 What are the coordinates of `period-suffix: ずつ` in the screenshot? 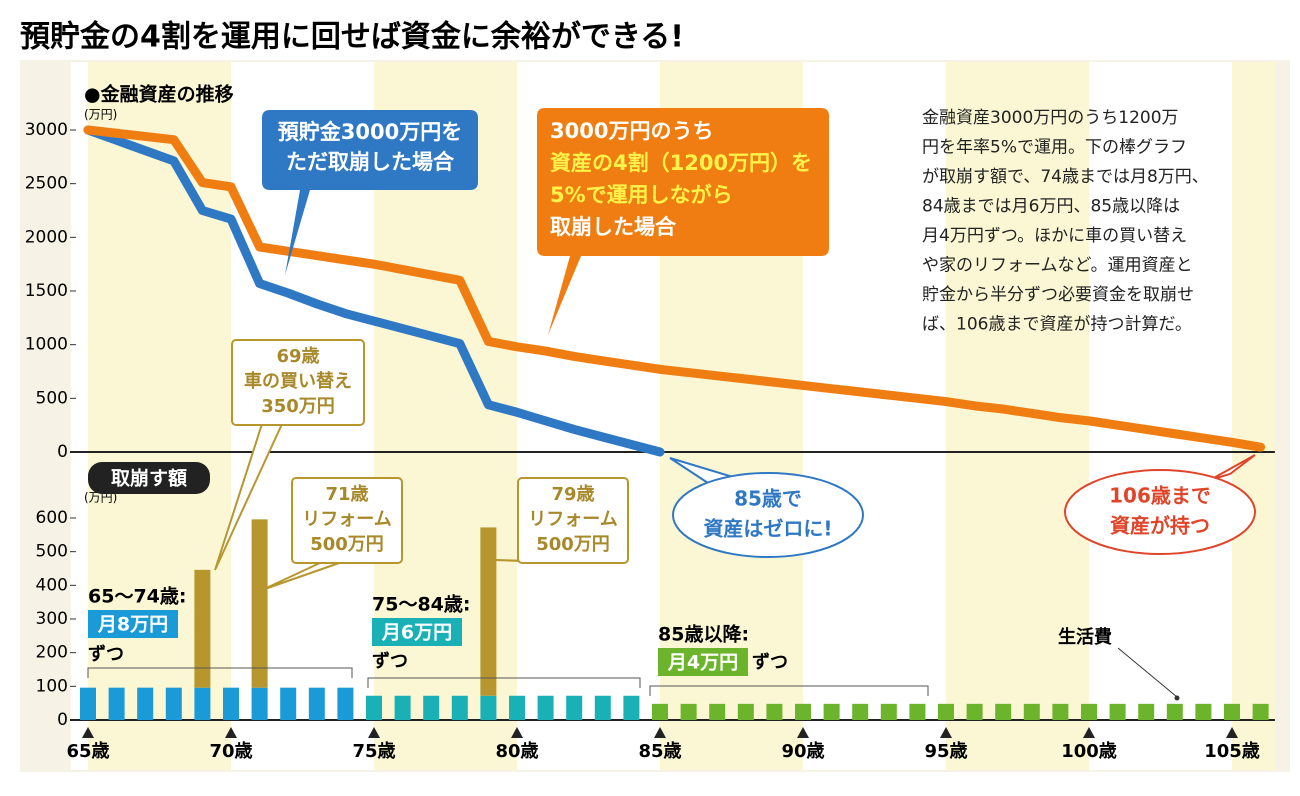 It's located at (106, 654).